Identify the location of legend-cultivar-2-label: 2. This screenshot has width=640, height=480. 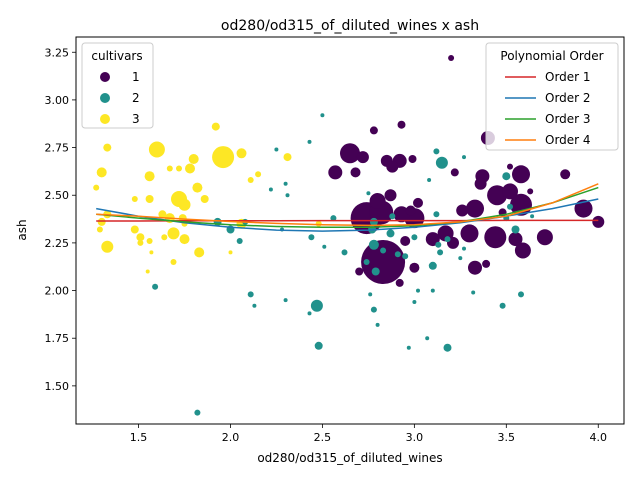
(136, 98).